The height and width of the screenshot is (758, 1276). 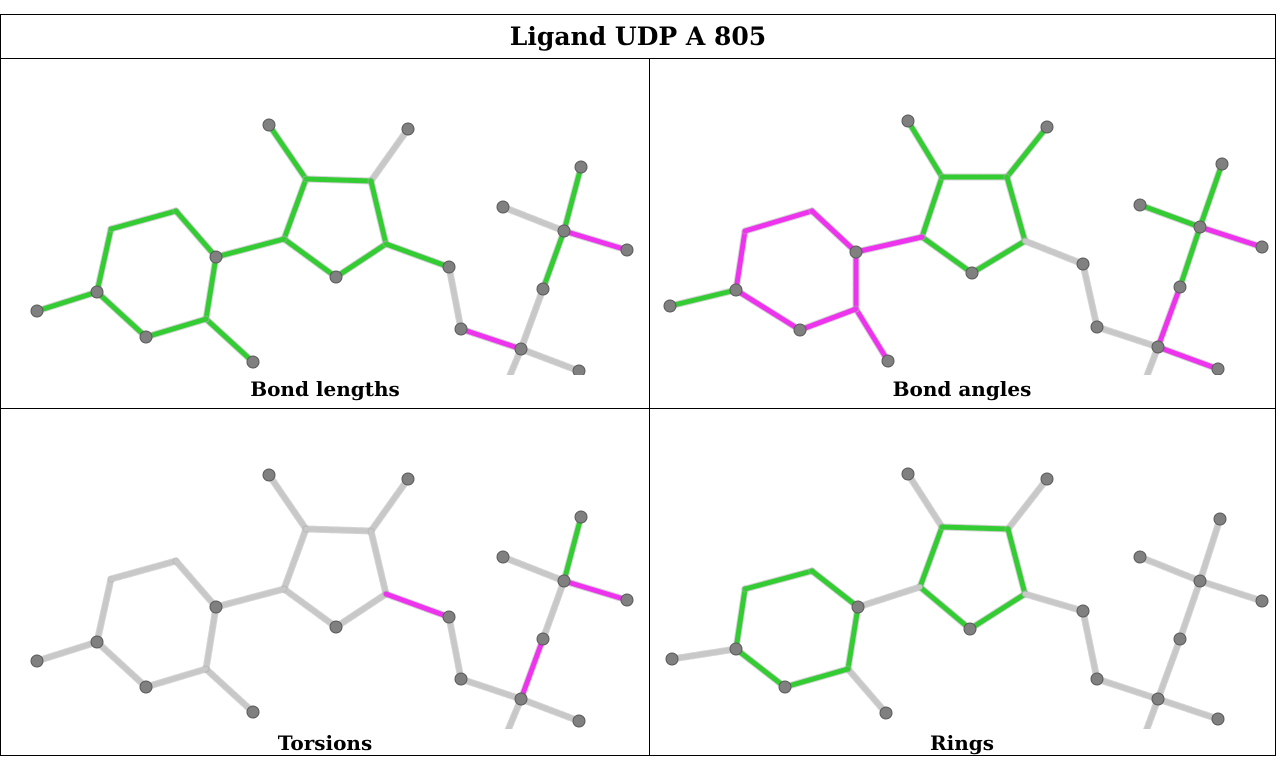 I want to click on rings-caption: Rings, so click(x=961, y=743).